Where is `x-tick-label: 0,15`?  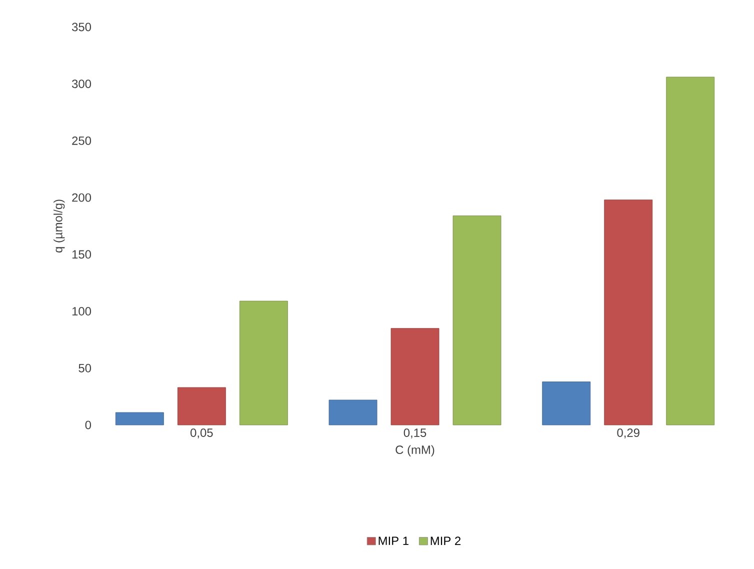 x-tick-label: 0,15 is located at coordinates (415, 433).